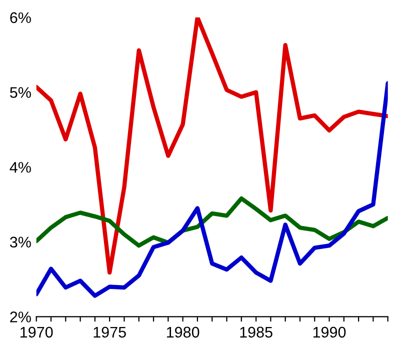  What do you see at coordinates (36, 332) in the screenshot?
I see `x-tick-label: 1970` at bounding box center [36, 332].